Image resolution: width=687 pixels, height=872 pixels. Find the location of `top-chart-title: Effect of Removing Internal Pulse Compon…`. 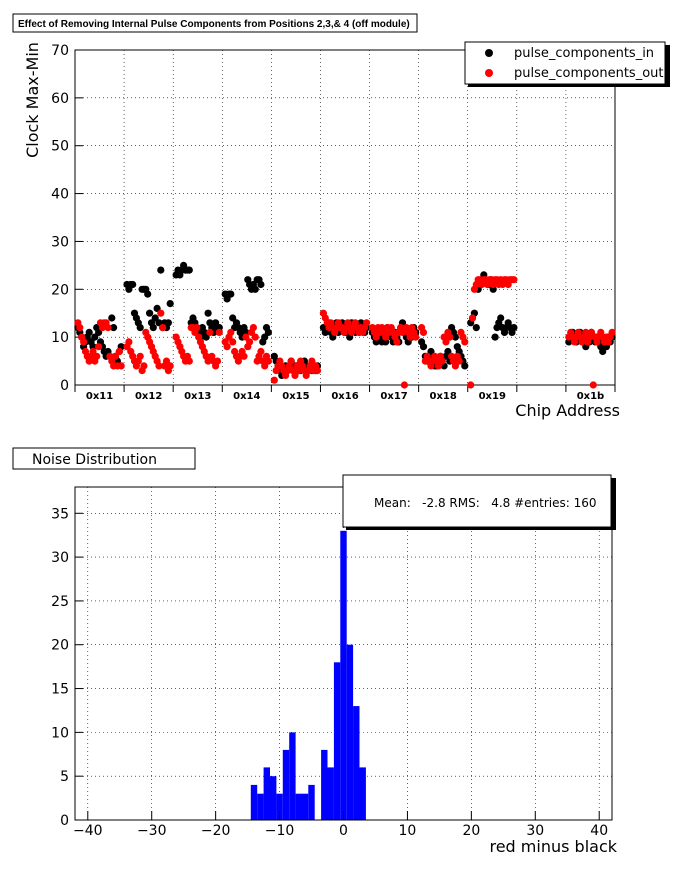

top-chart-title: Effect of Removing Internal Pulse Compon… is located at coordinates (214, 24).